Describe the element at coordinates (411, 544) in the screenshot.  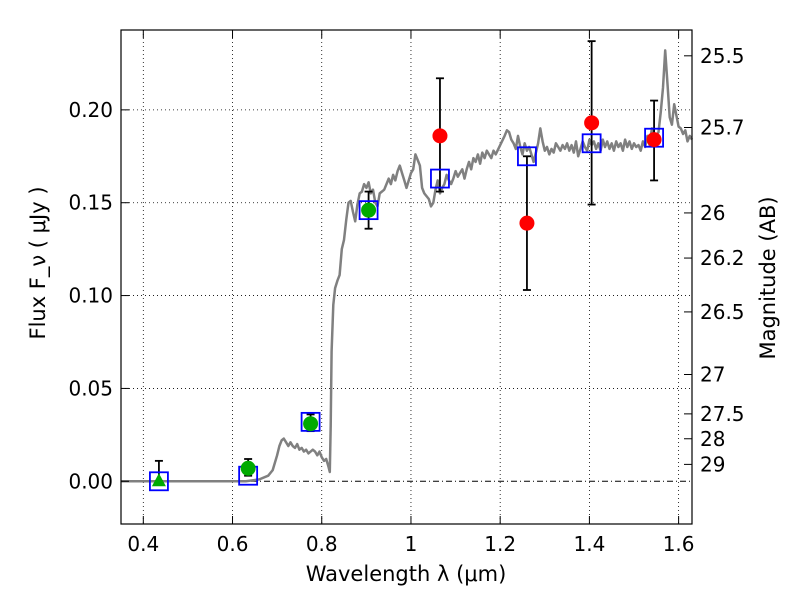
I see `x-tick-label: 1` at that location.